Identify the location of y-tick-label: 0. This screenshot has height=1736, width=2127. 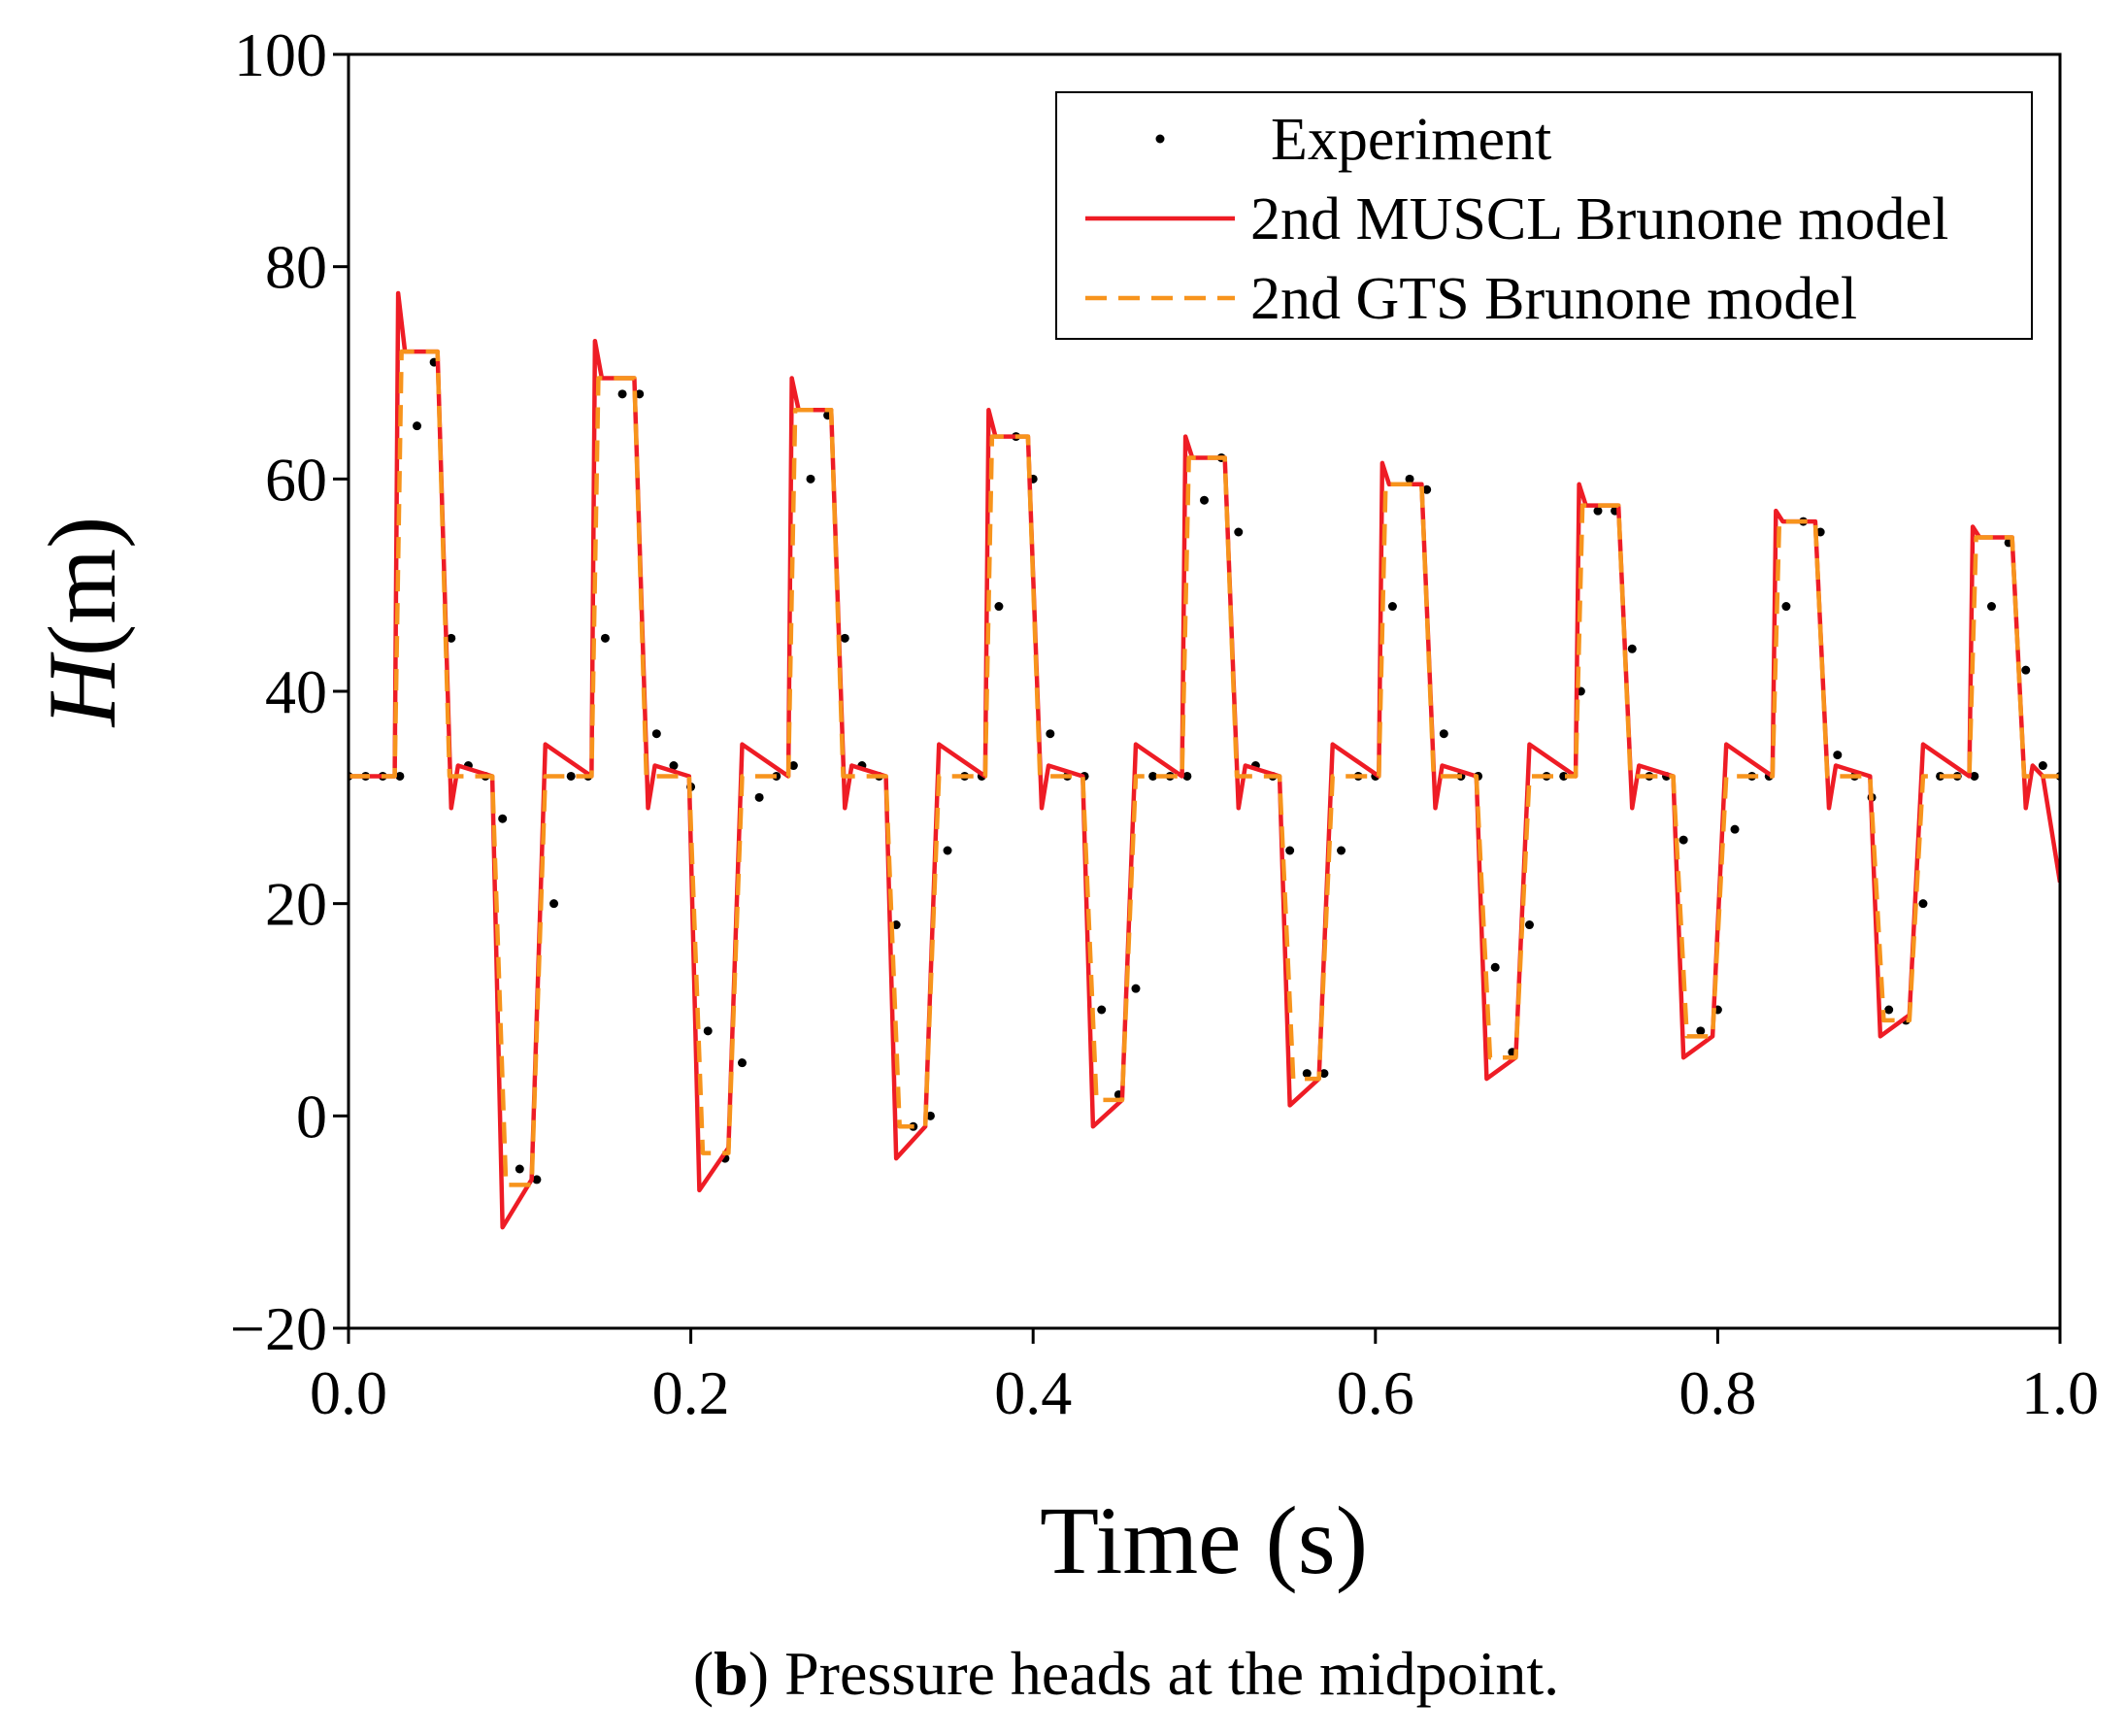
(311, 1116).